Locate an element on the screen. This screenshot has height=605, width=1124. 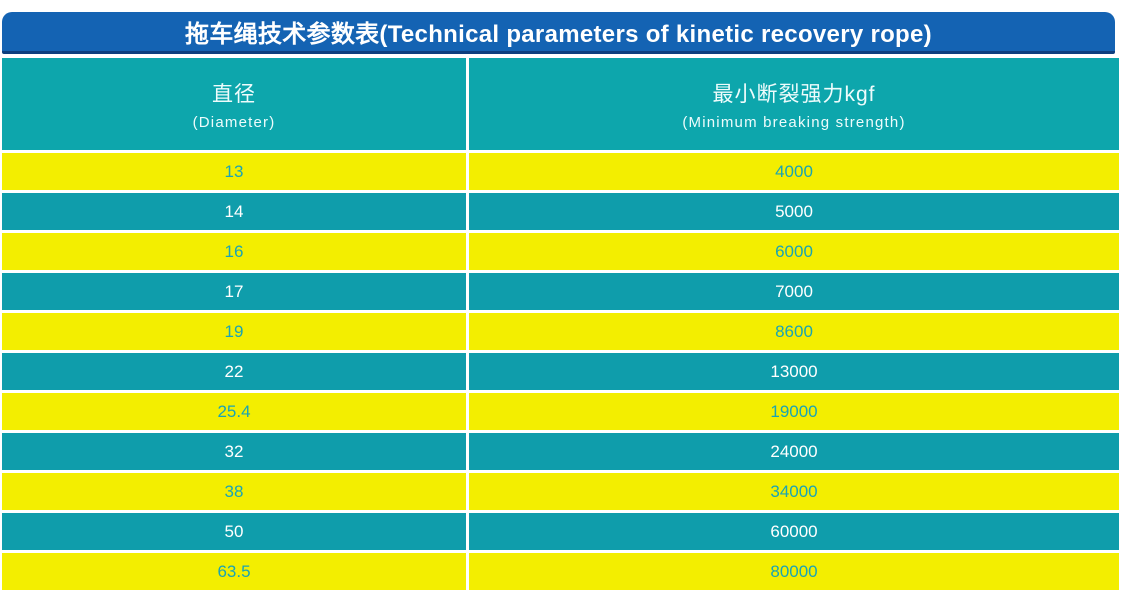
strength-cell: 4000 is located at coordinates (794, 171).